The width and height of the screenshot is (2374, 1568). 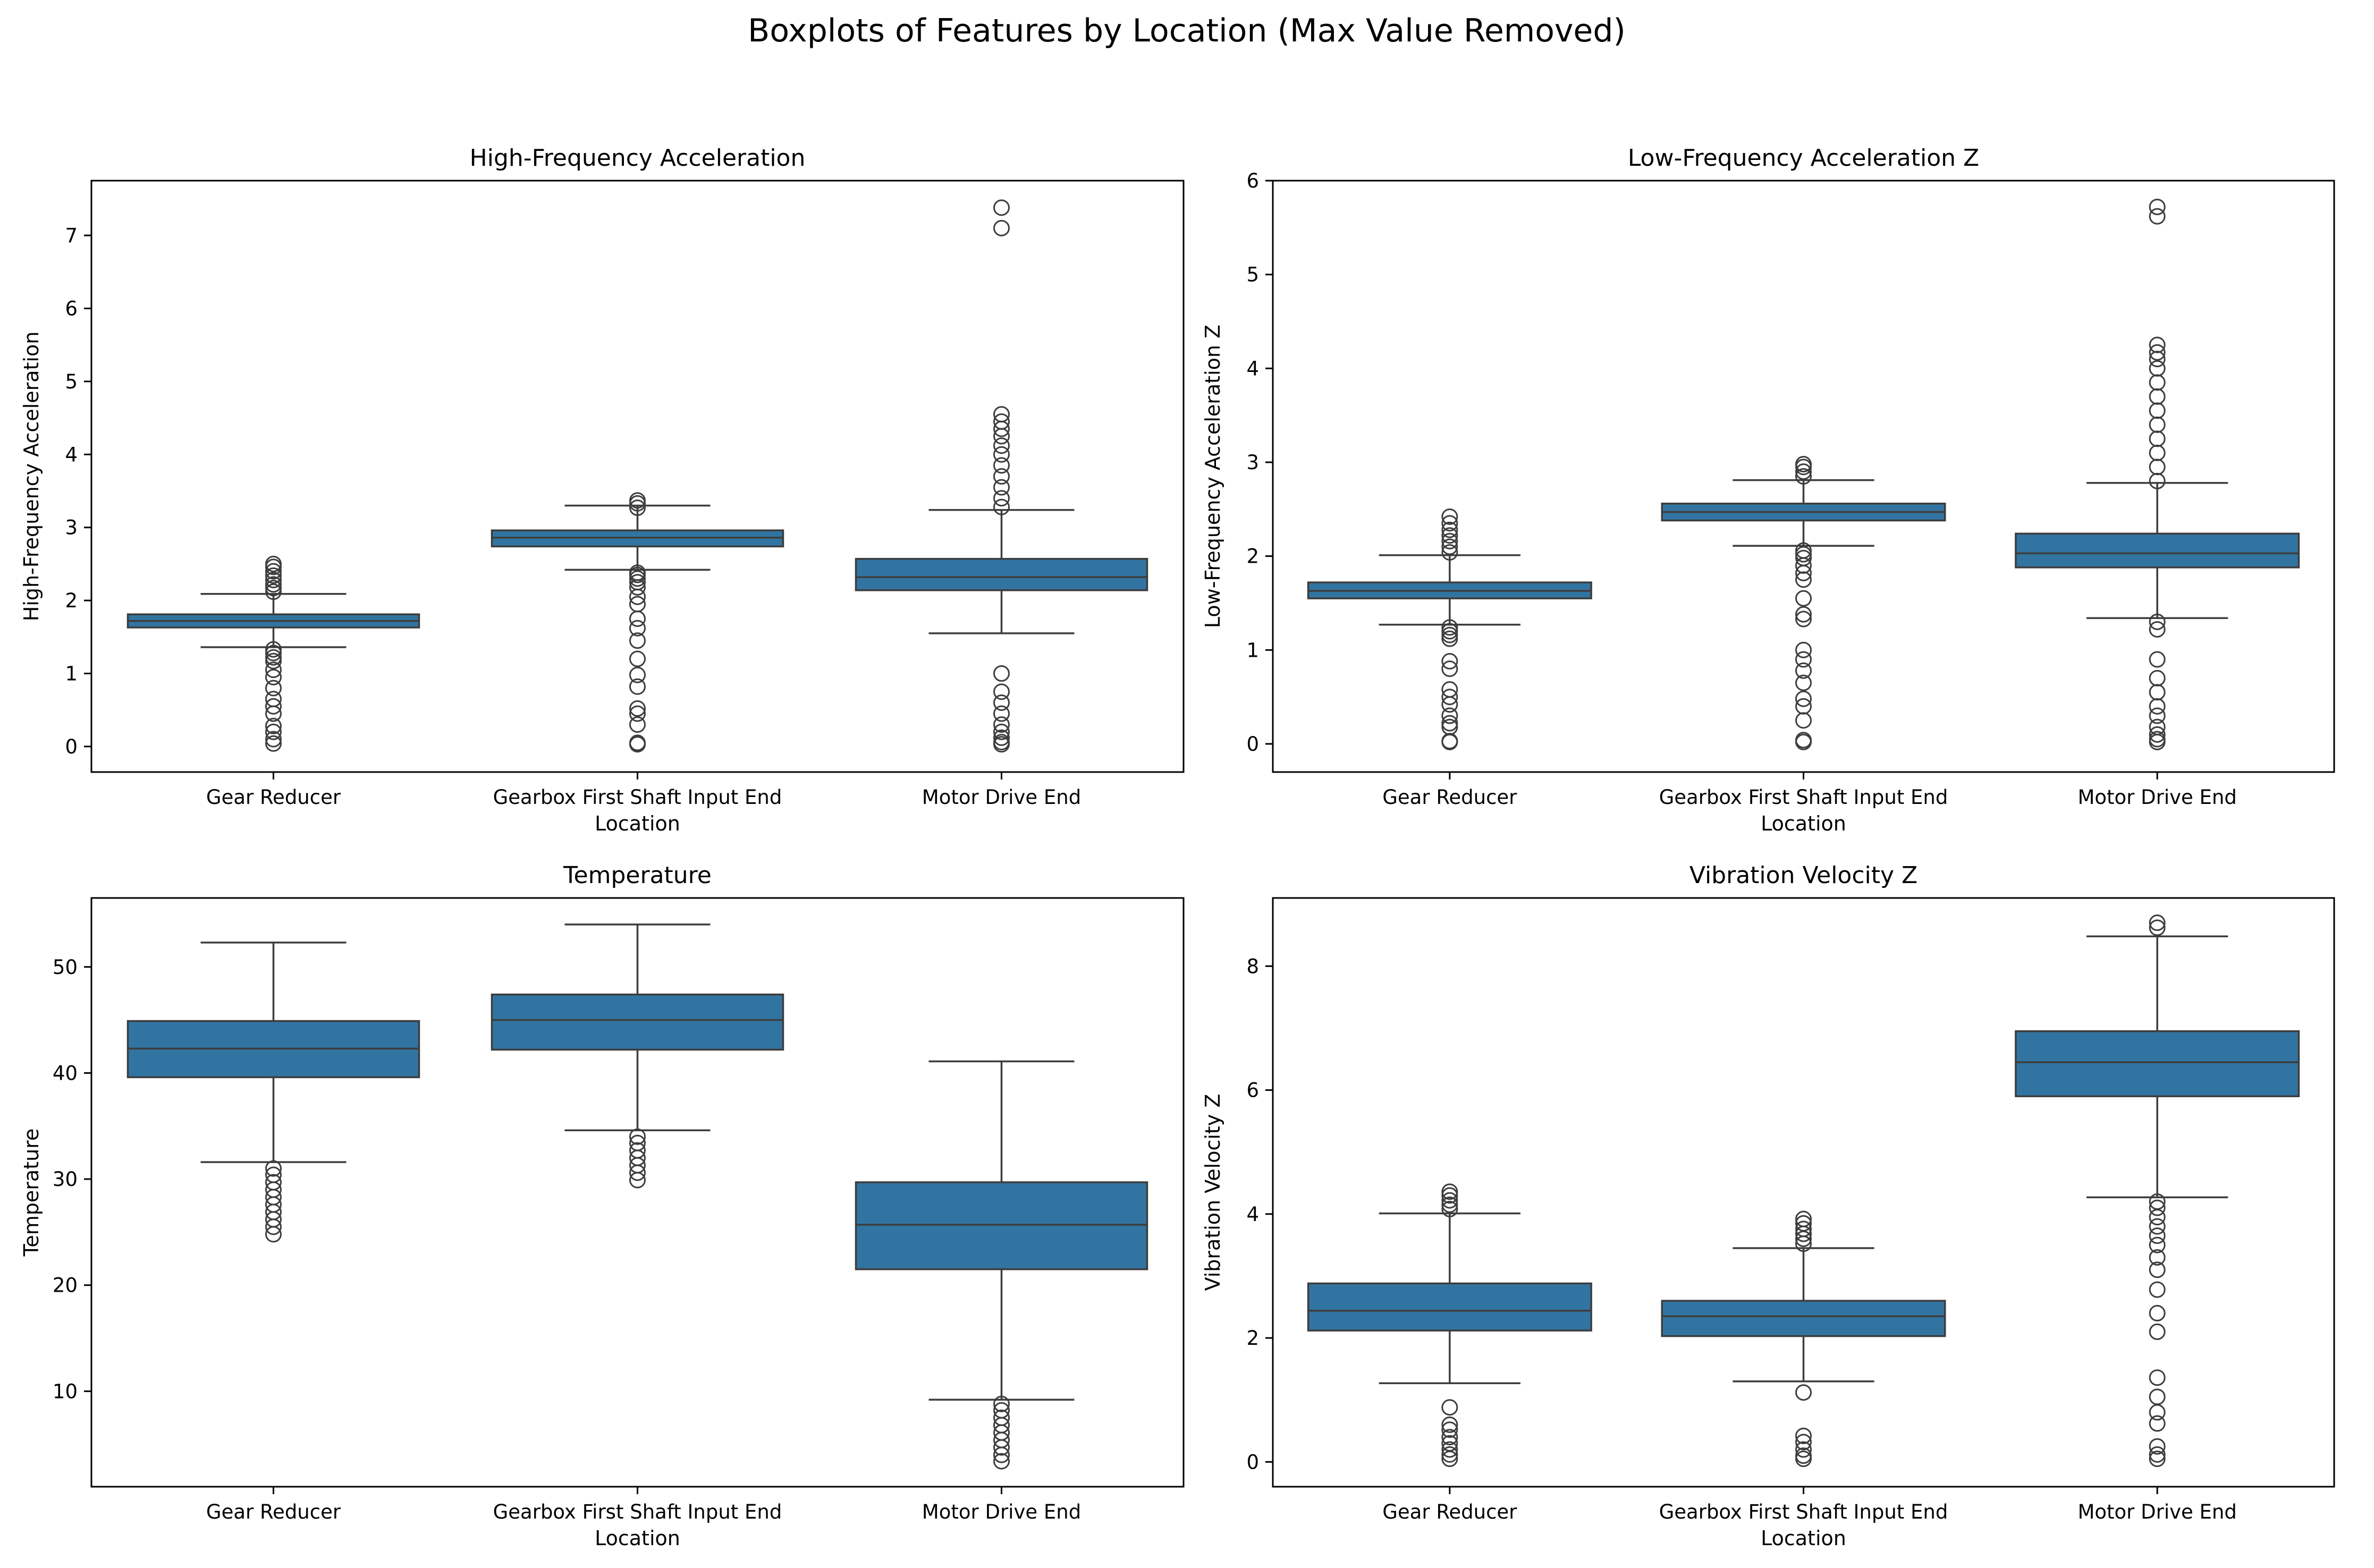 I want to click on y-tick-label: 50, so click(x=65, y=967).